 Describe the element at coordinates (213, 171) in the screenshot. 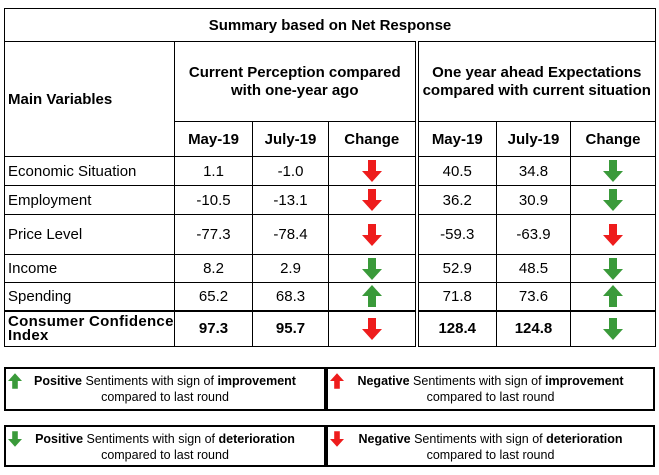

I see `cur-may-value: 1.1` at that location.